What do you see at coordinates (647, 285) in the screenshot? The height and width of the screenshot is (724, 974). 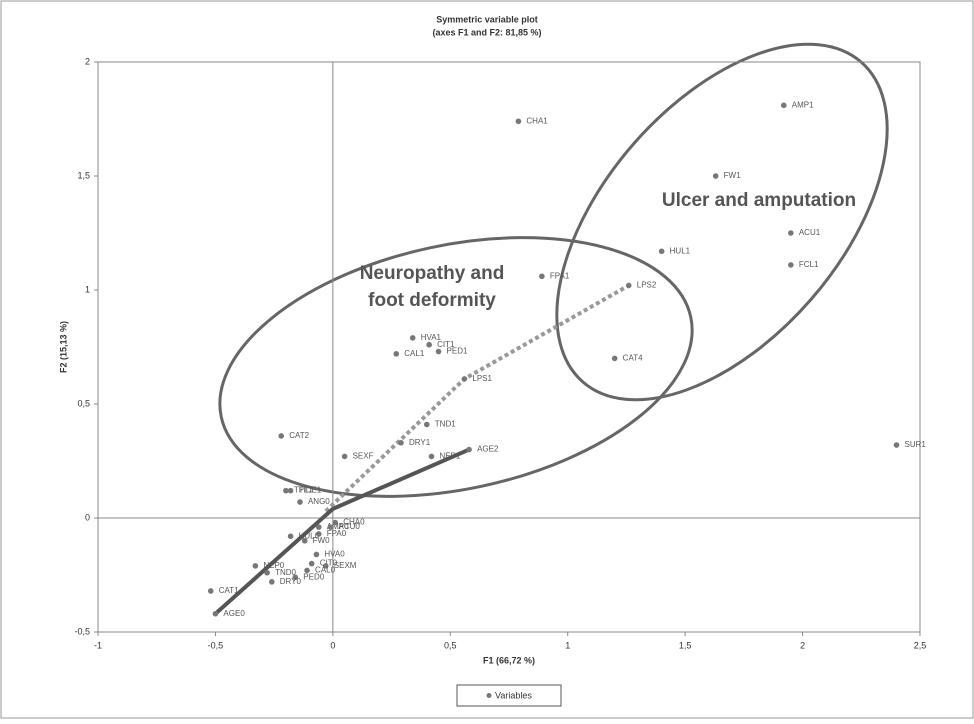 I see `point-label: LPS2` at bounding box center [647, 285].